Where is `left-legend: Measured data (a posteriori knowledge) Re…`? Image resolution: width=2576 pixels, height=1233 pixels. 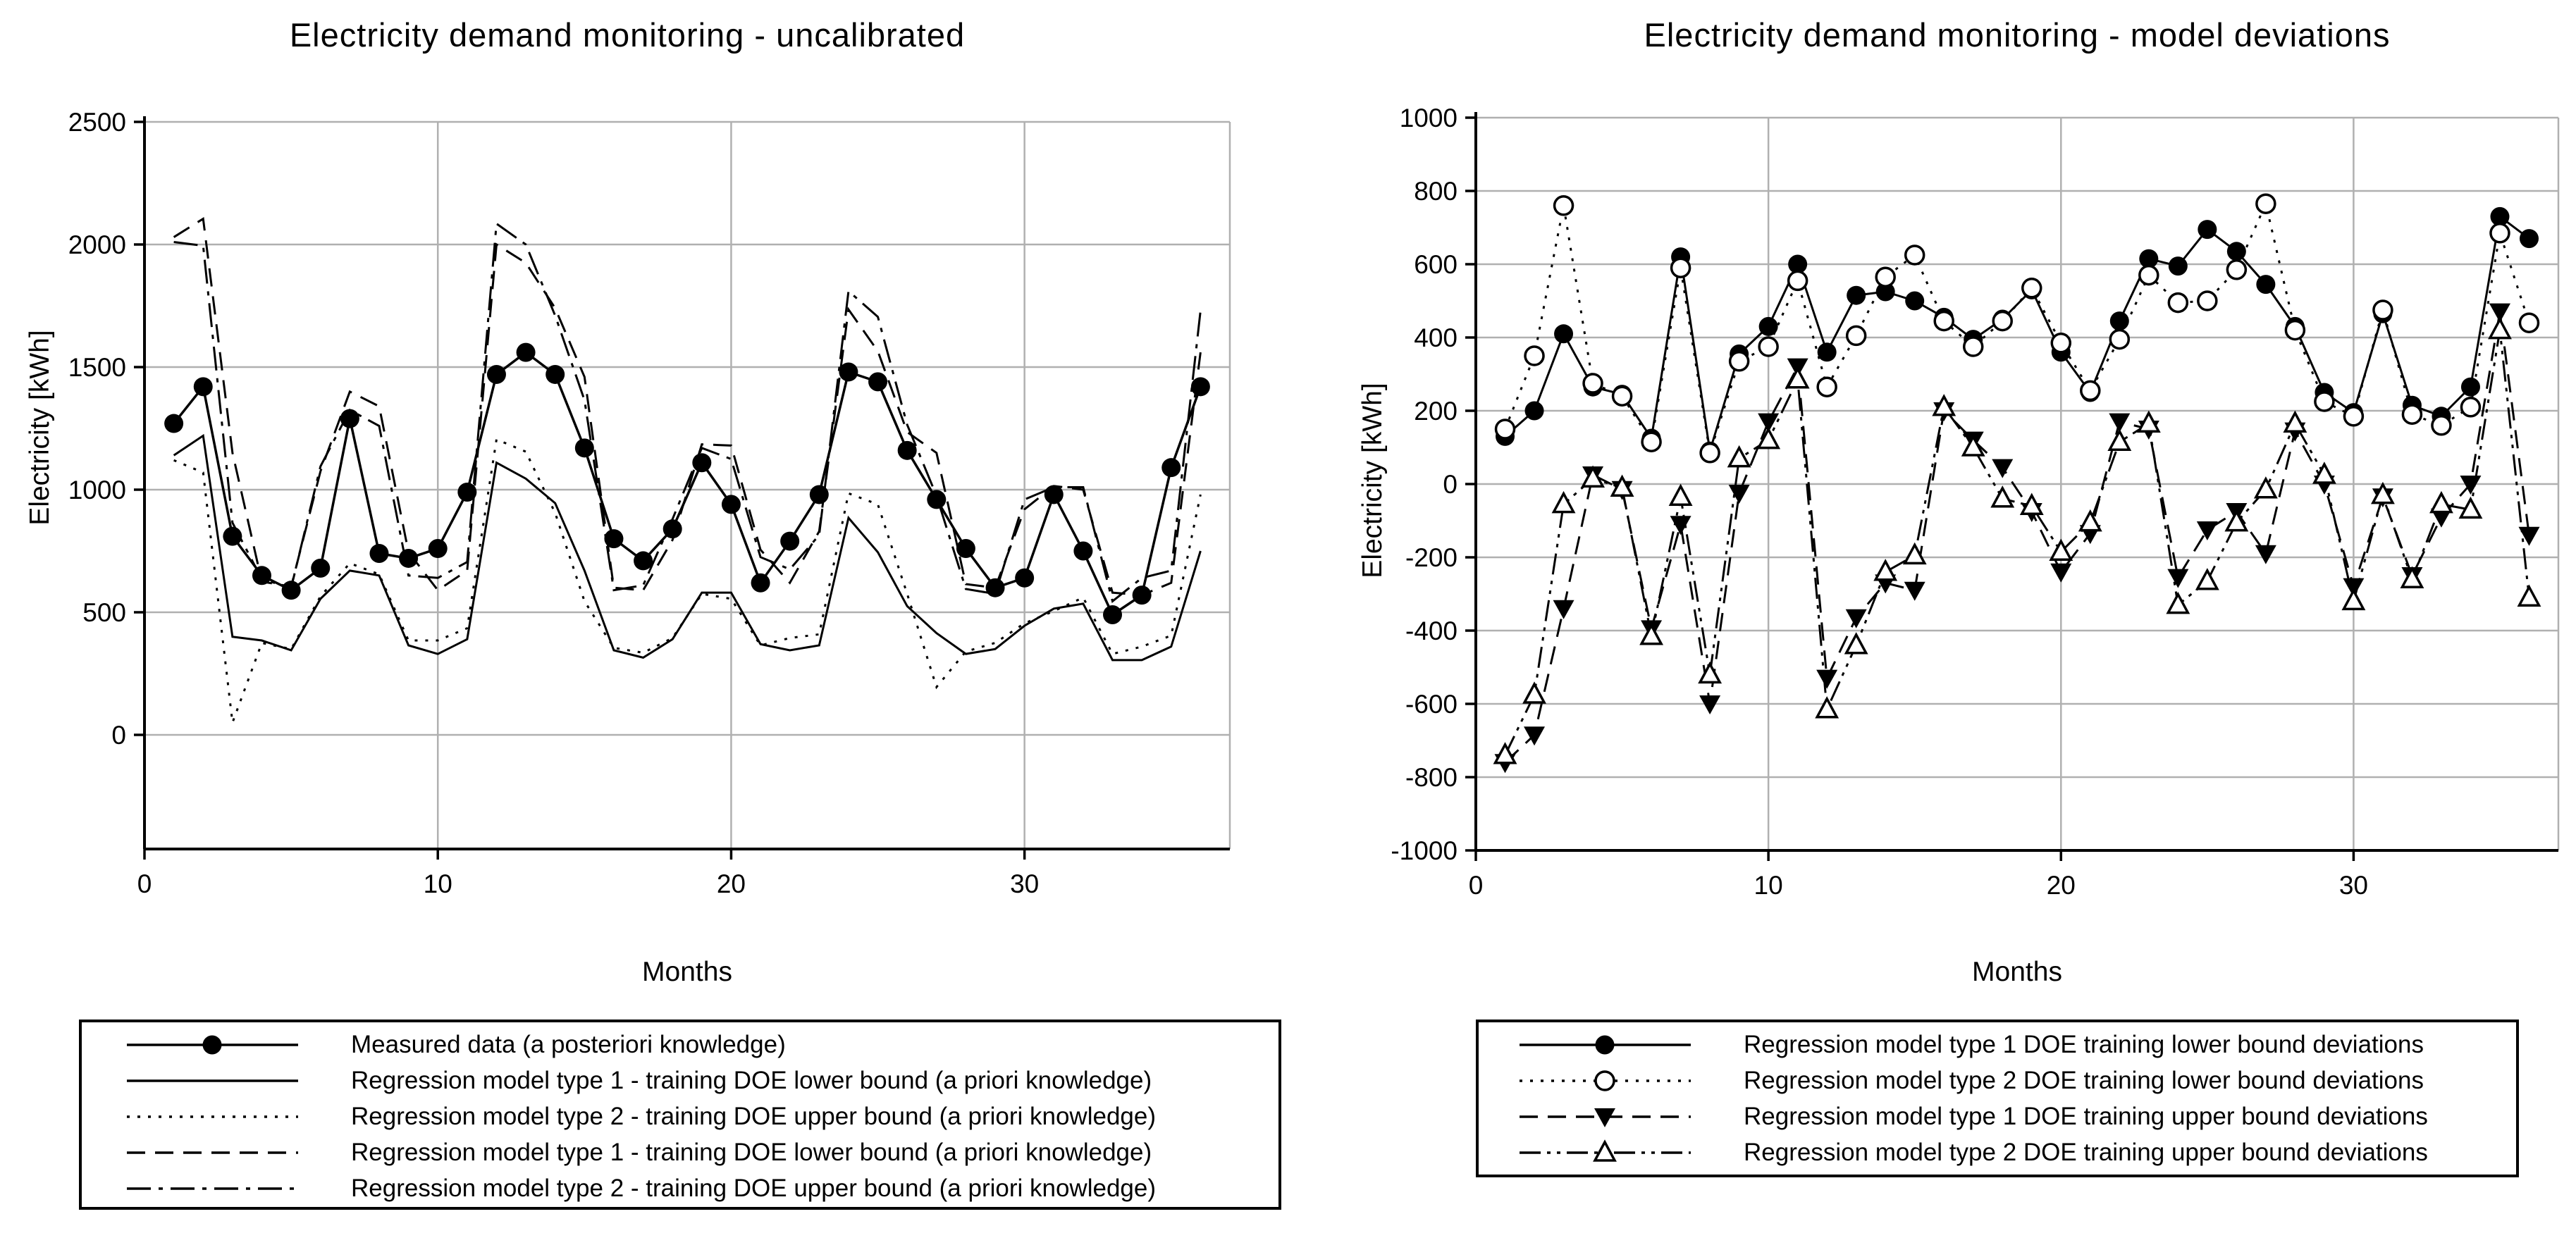
left-legend: Measured data (a posteriori knowledge) Re… is located at coordinates (680, 1115).